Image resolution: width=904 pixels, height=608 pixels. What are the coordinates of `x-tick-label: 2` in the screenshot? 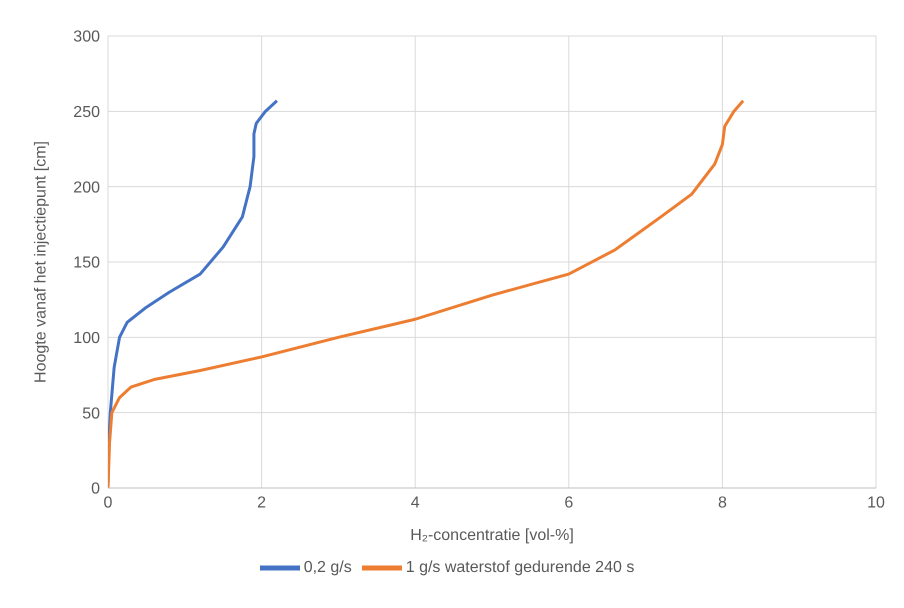 It's located at (261, 503).